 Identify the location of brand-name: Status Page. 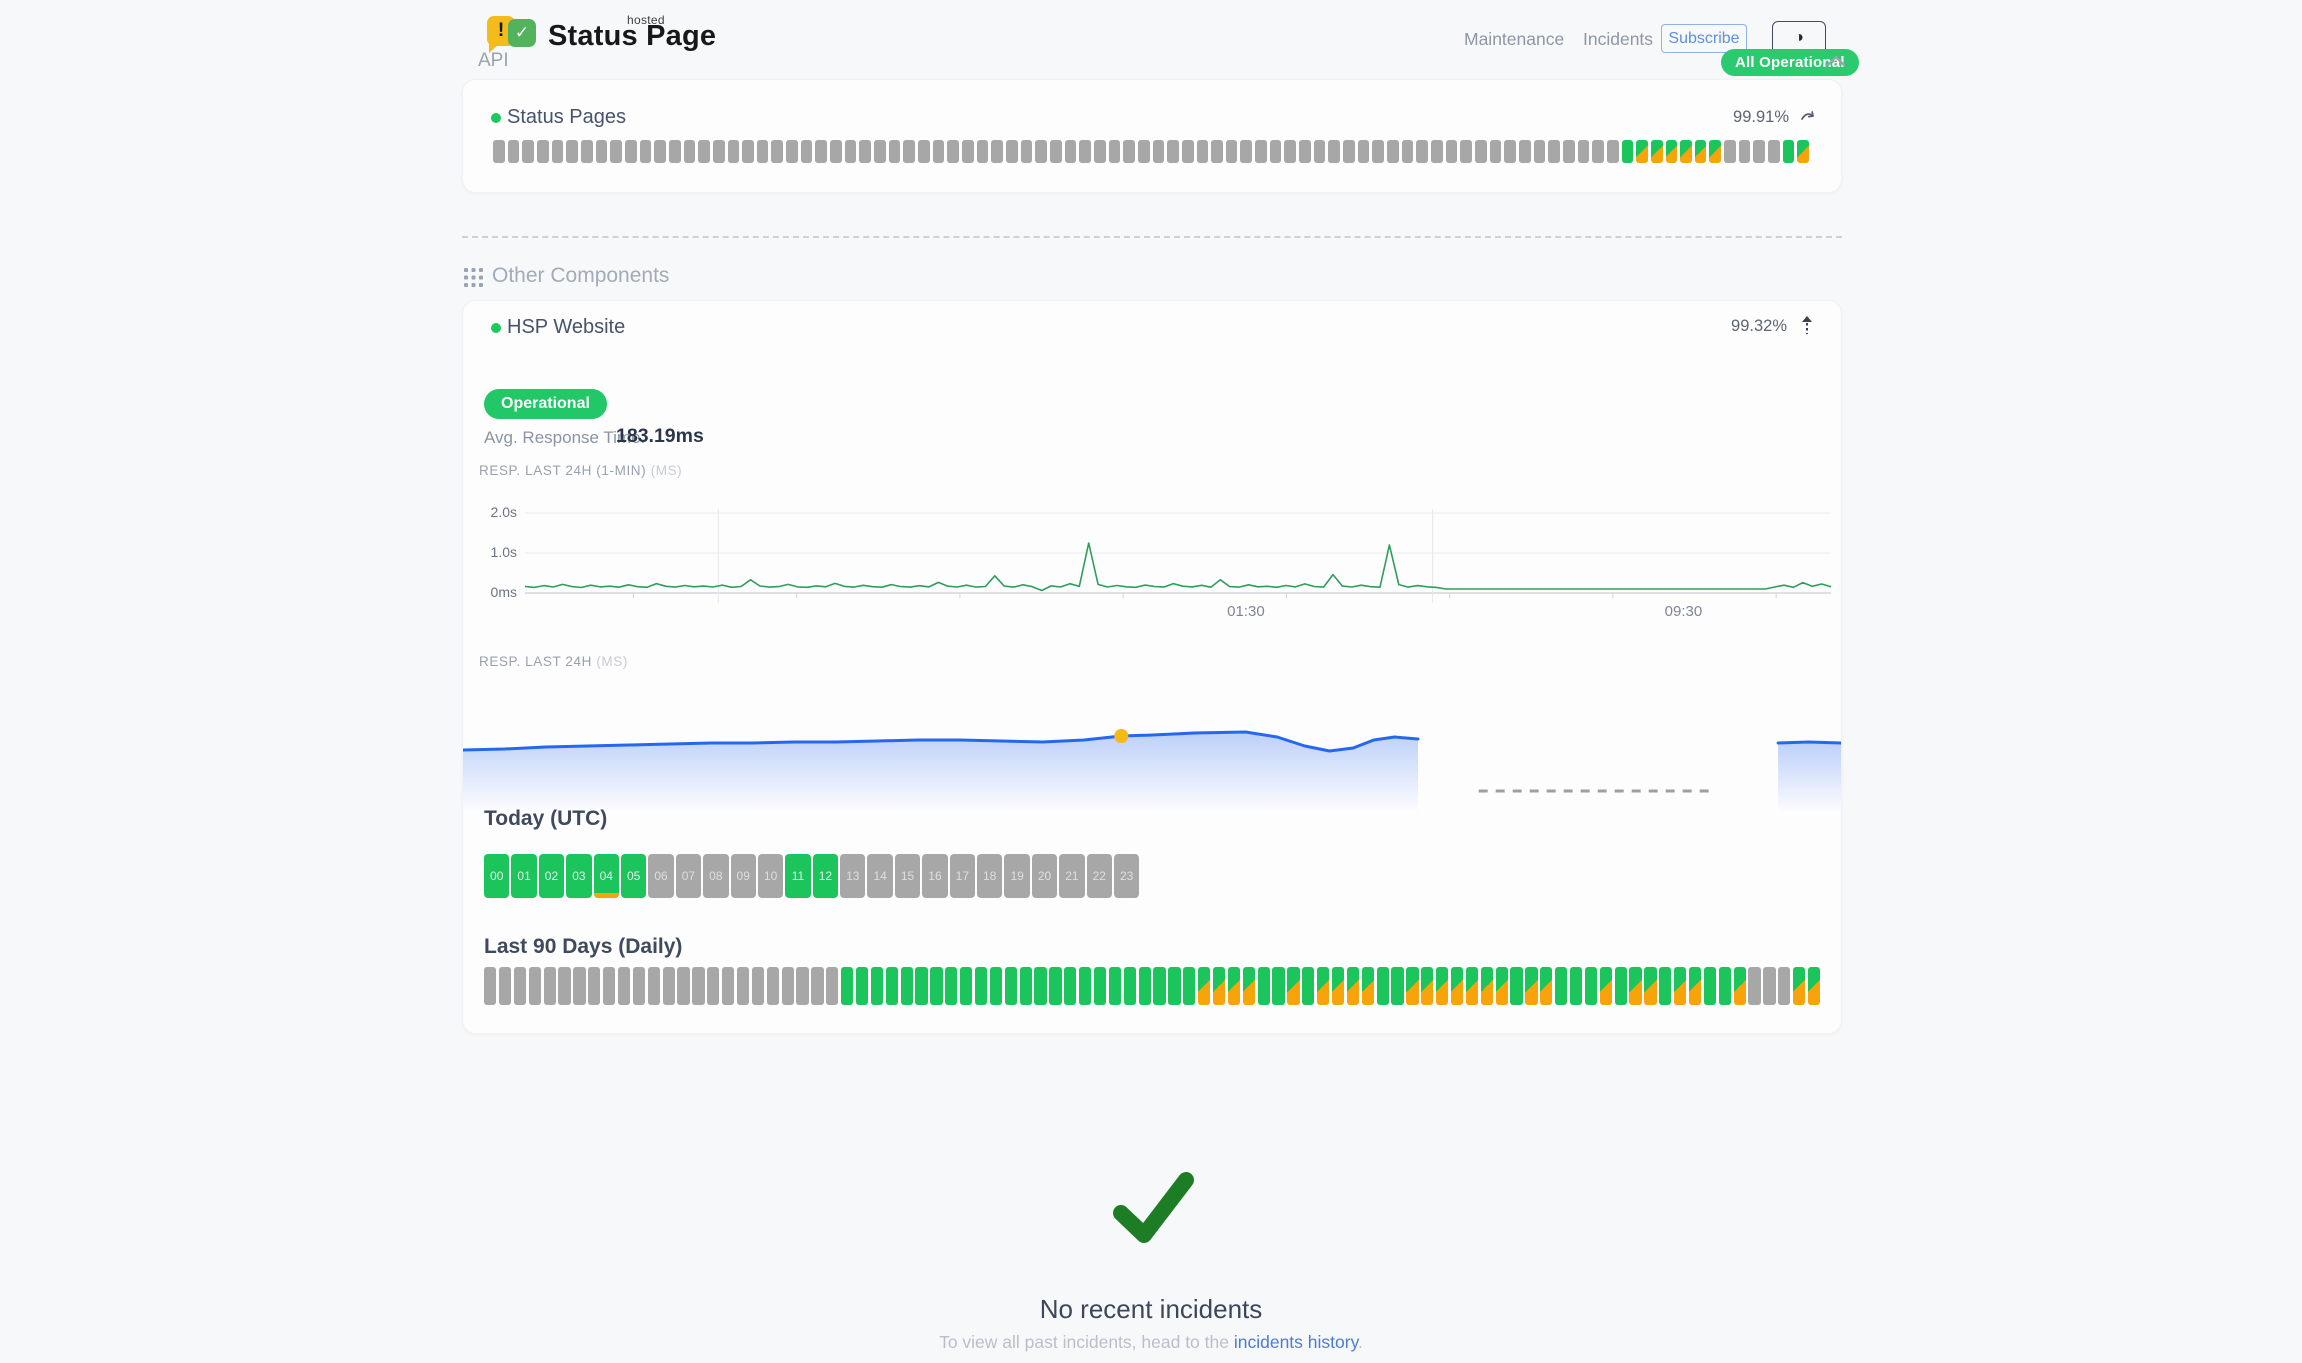
(632, 36).